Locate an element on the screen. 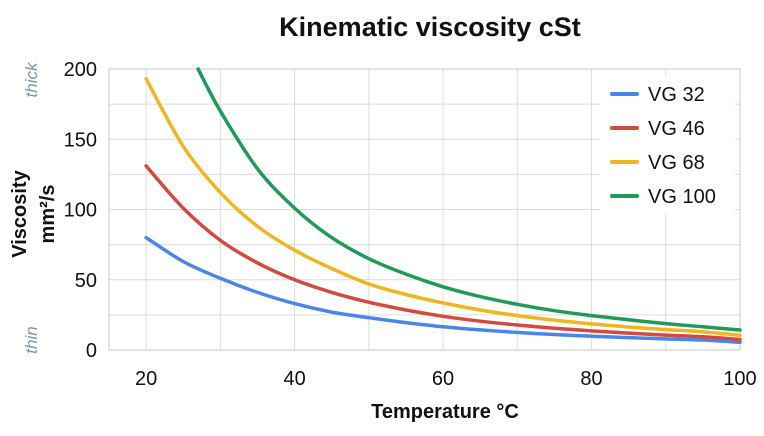 This screenshot has height=436, width=764. y-tick-label: 200 is located at coordinates (80, 70).